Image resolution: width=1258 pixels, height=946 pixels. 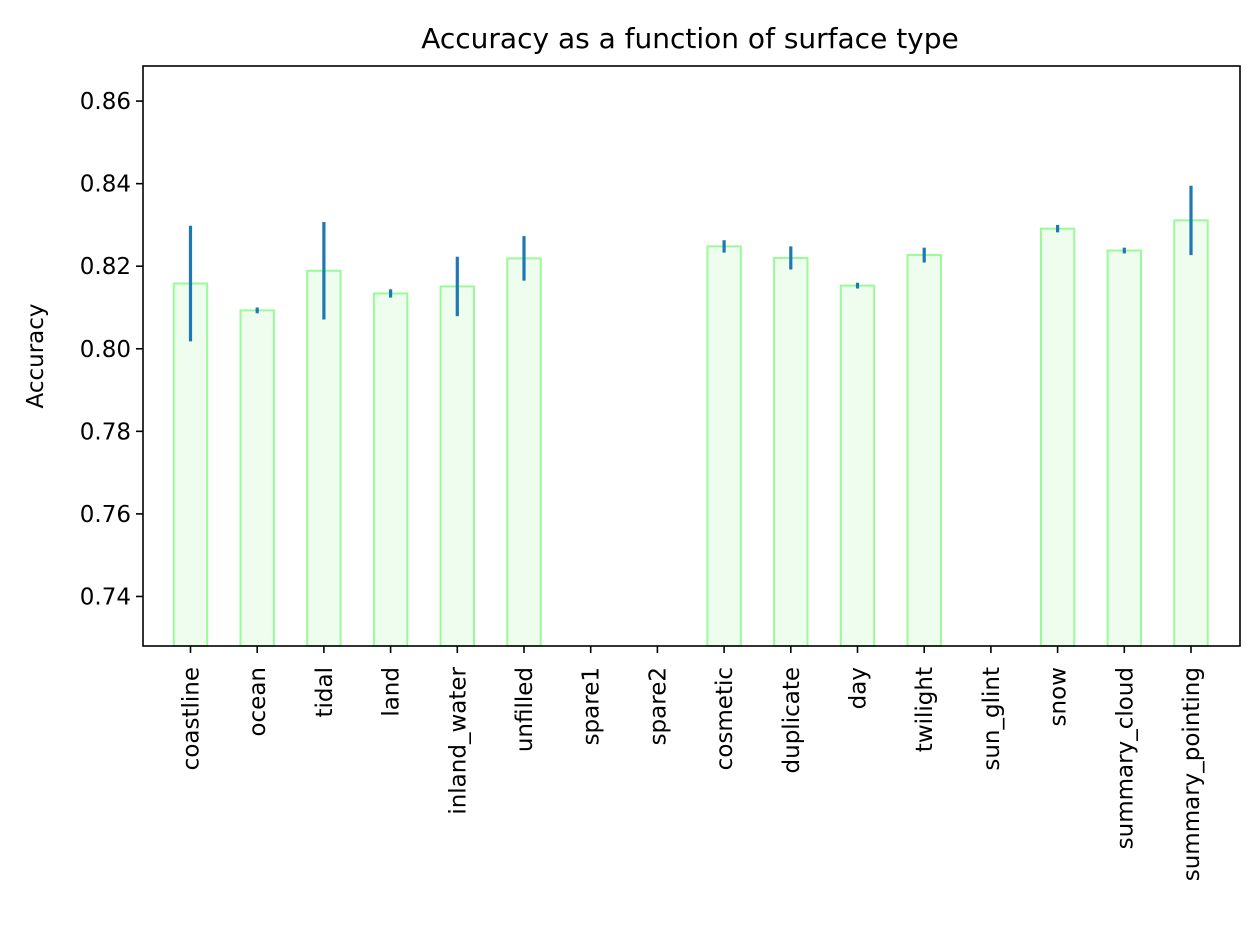 I want to click on bar-snow, so click(x=1057, y=437).